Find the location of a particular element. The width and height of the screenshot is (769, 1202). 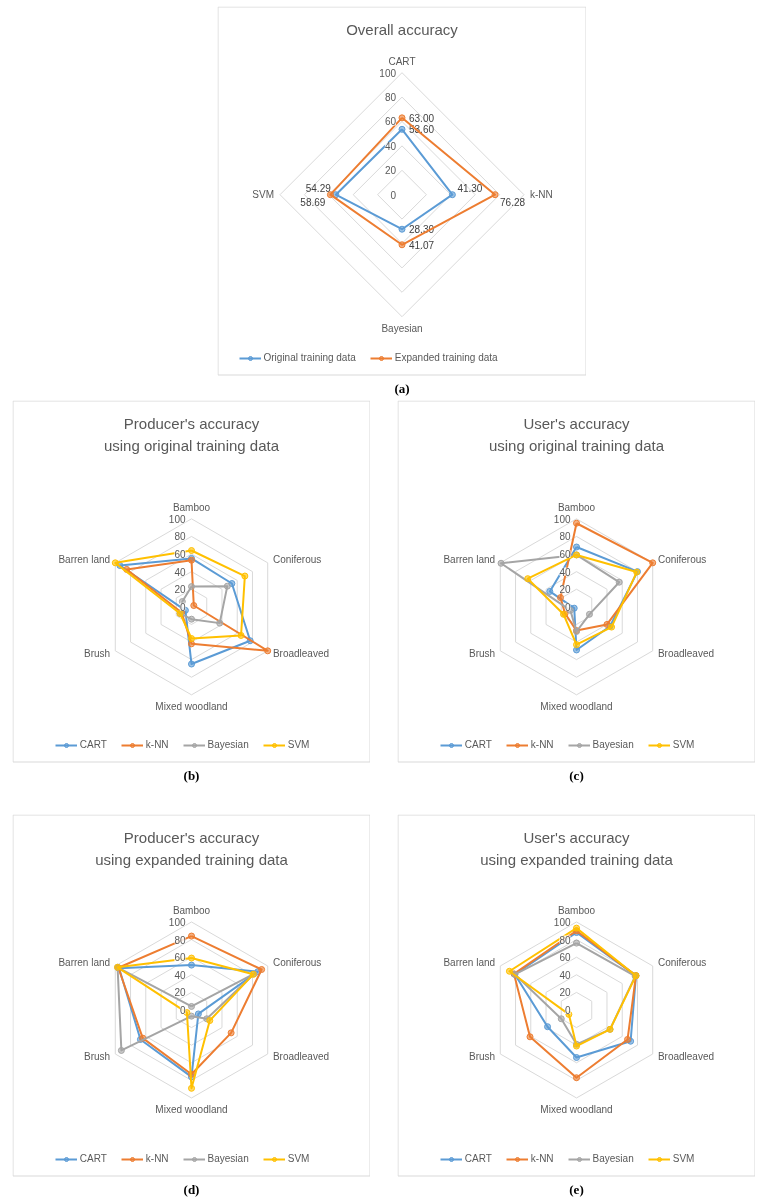

chart-title: Overall accuracy is located at coordinates (402, 29).